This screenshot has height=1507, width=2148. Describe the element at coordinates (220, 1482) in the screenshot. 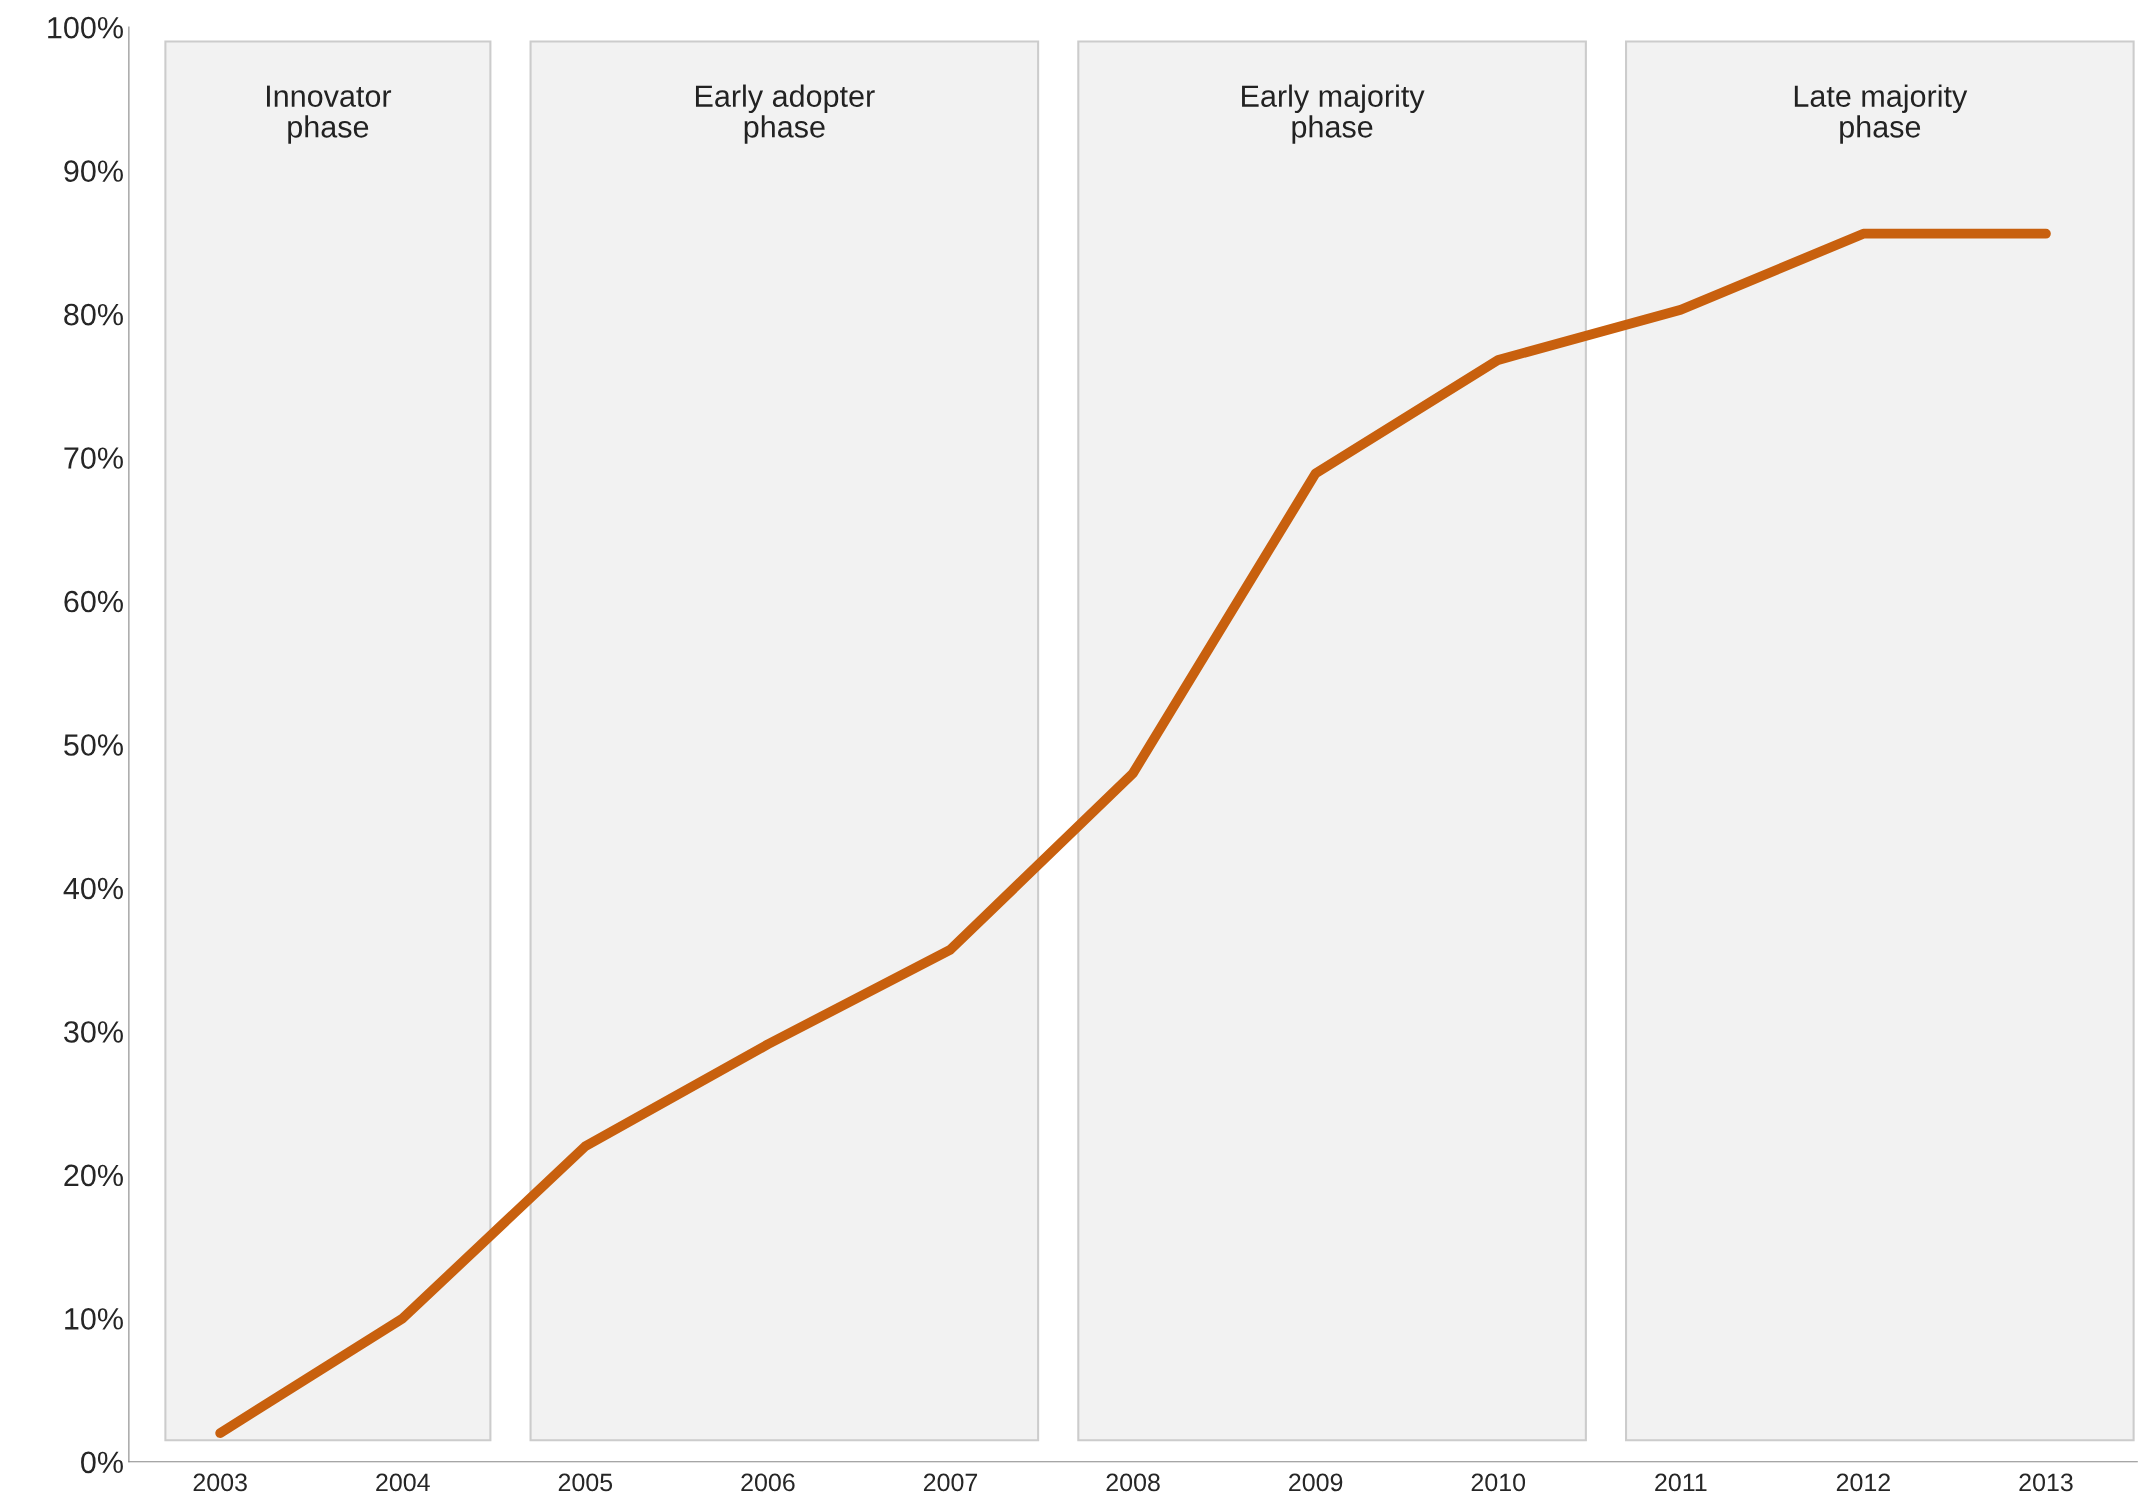

I see `x-tick-label: 2003` at that location.